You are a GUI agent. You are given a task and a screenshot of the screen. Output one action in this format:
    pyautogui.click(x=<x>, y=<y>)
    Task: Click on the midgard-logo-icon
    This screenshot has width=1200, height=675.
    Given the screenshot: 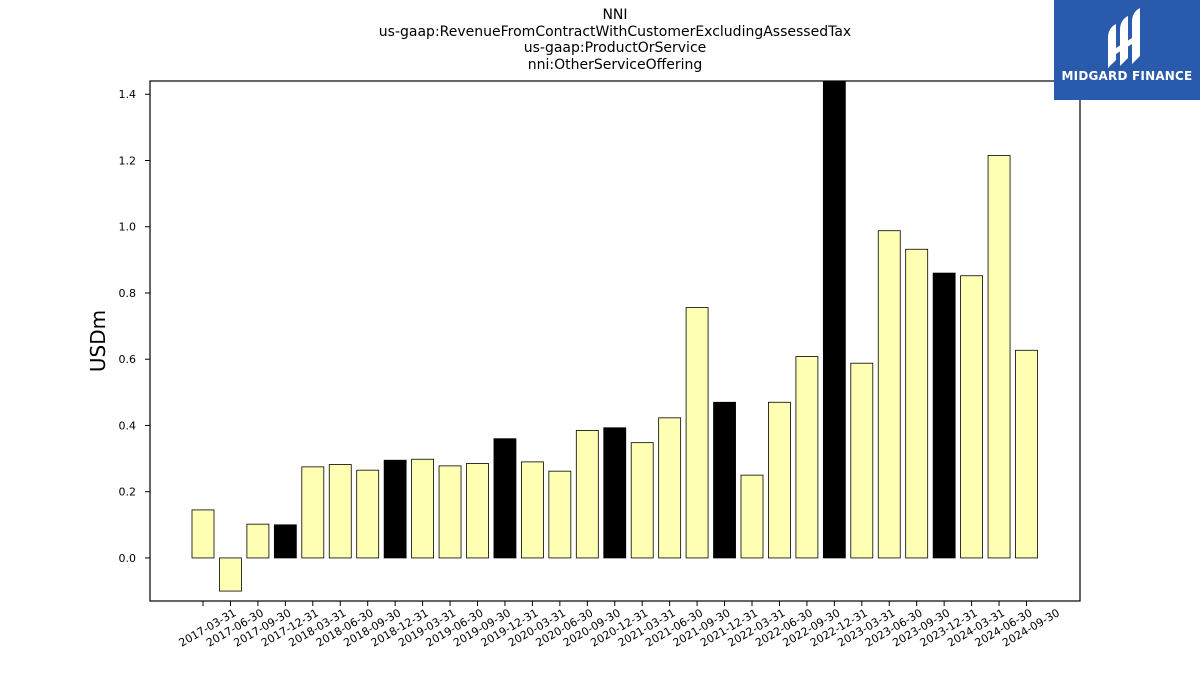 What is the action you would take?
    pyautogui.click(x=1124, y=38)
    